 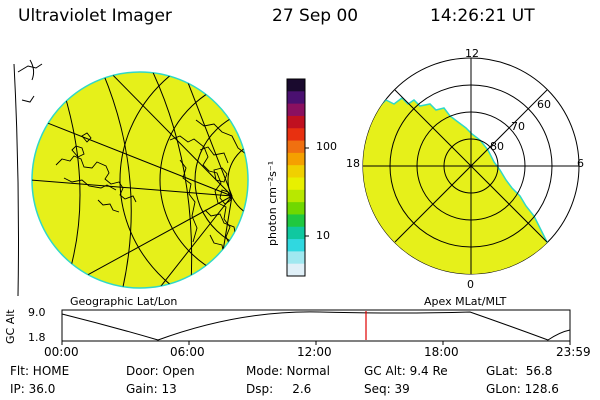 What do you see at coordinates (441, 352) in the screenshot?
I see `orbit-x-tick-1800: 18:00` at bounding box center [441, 352].